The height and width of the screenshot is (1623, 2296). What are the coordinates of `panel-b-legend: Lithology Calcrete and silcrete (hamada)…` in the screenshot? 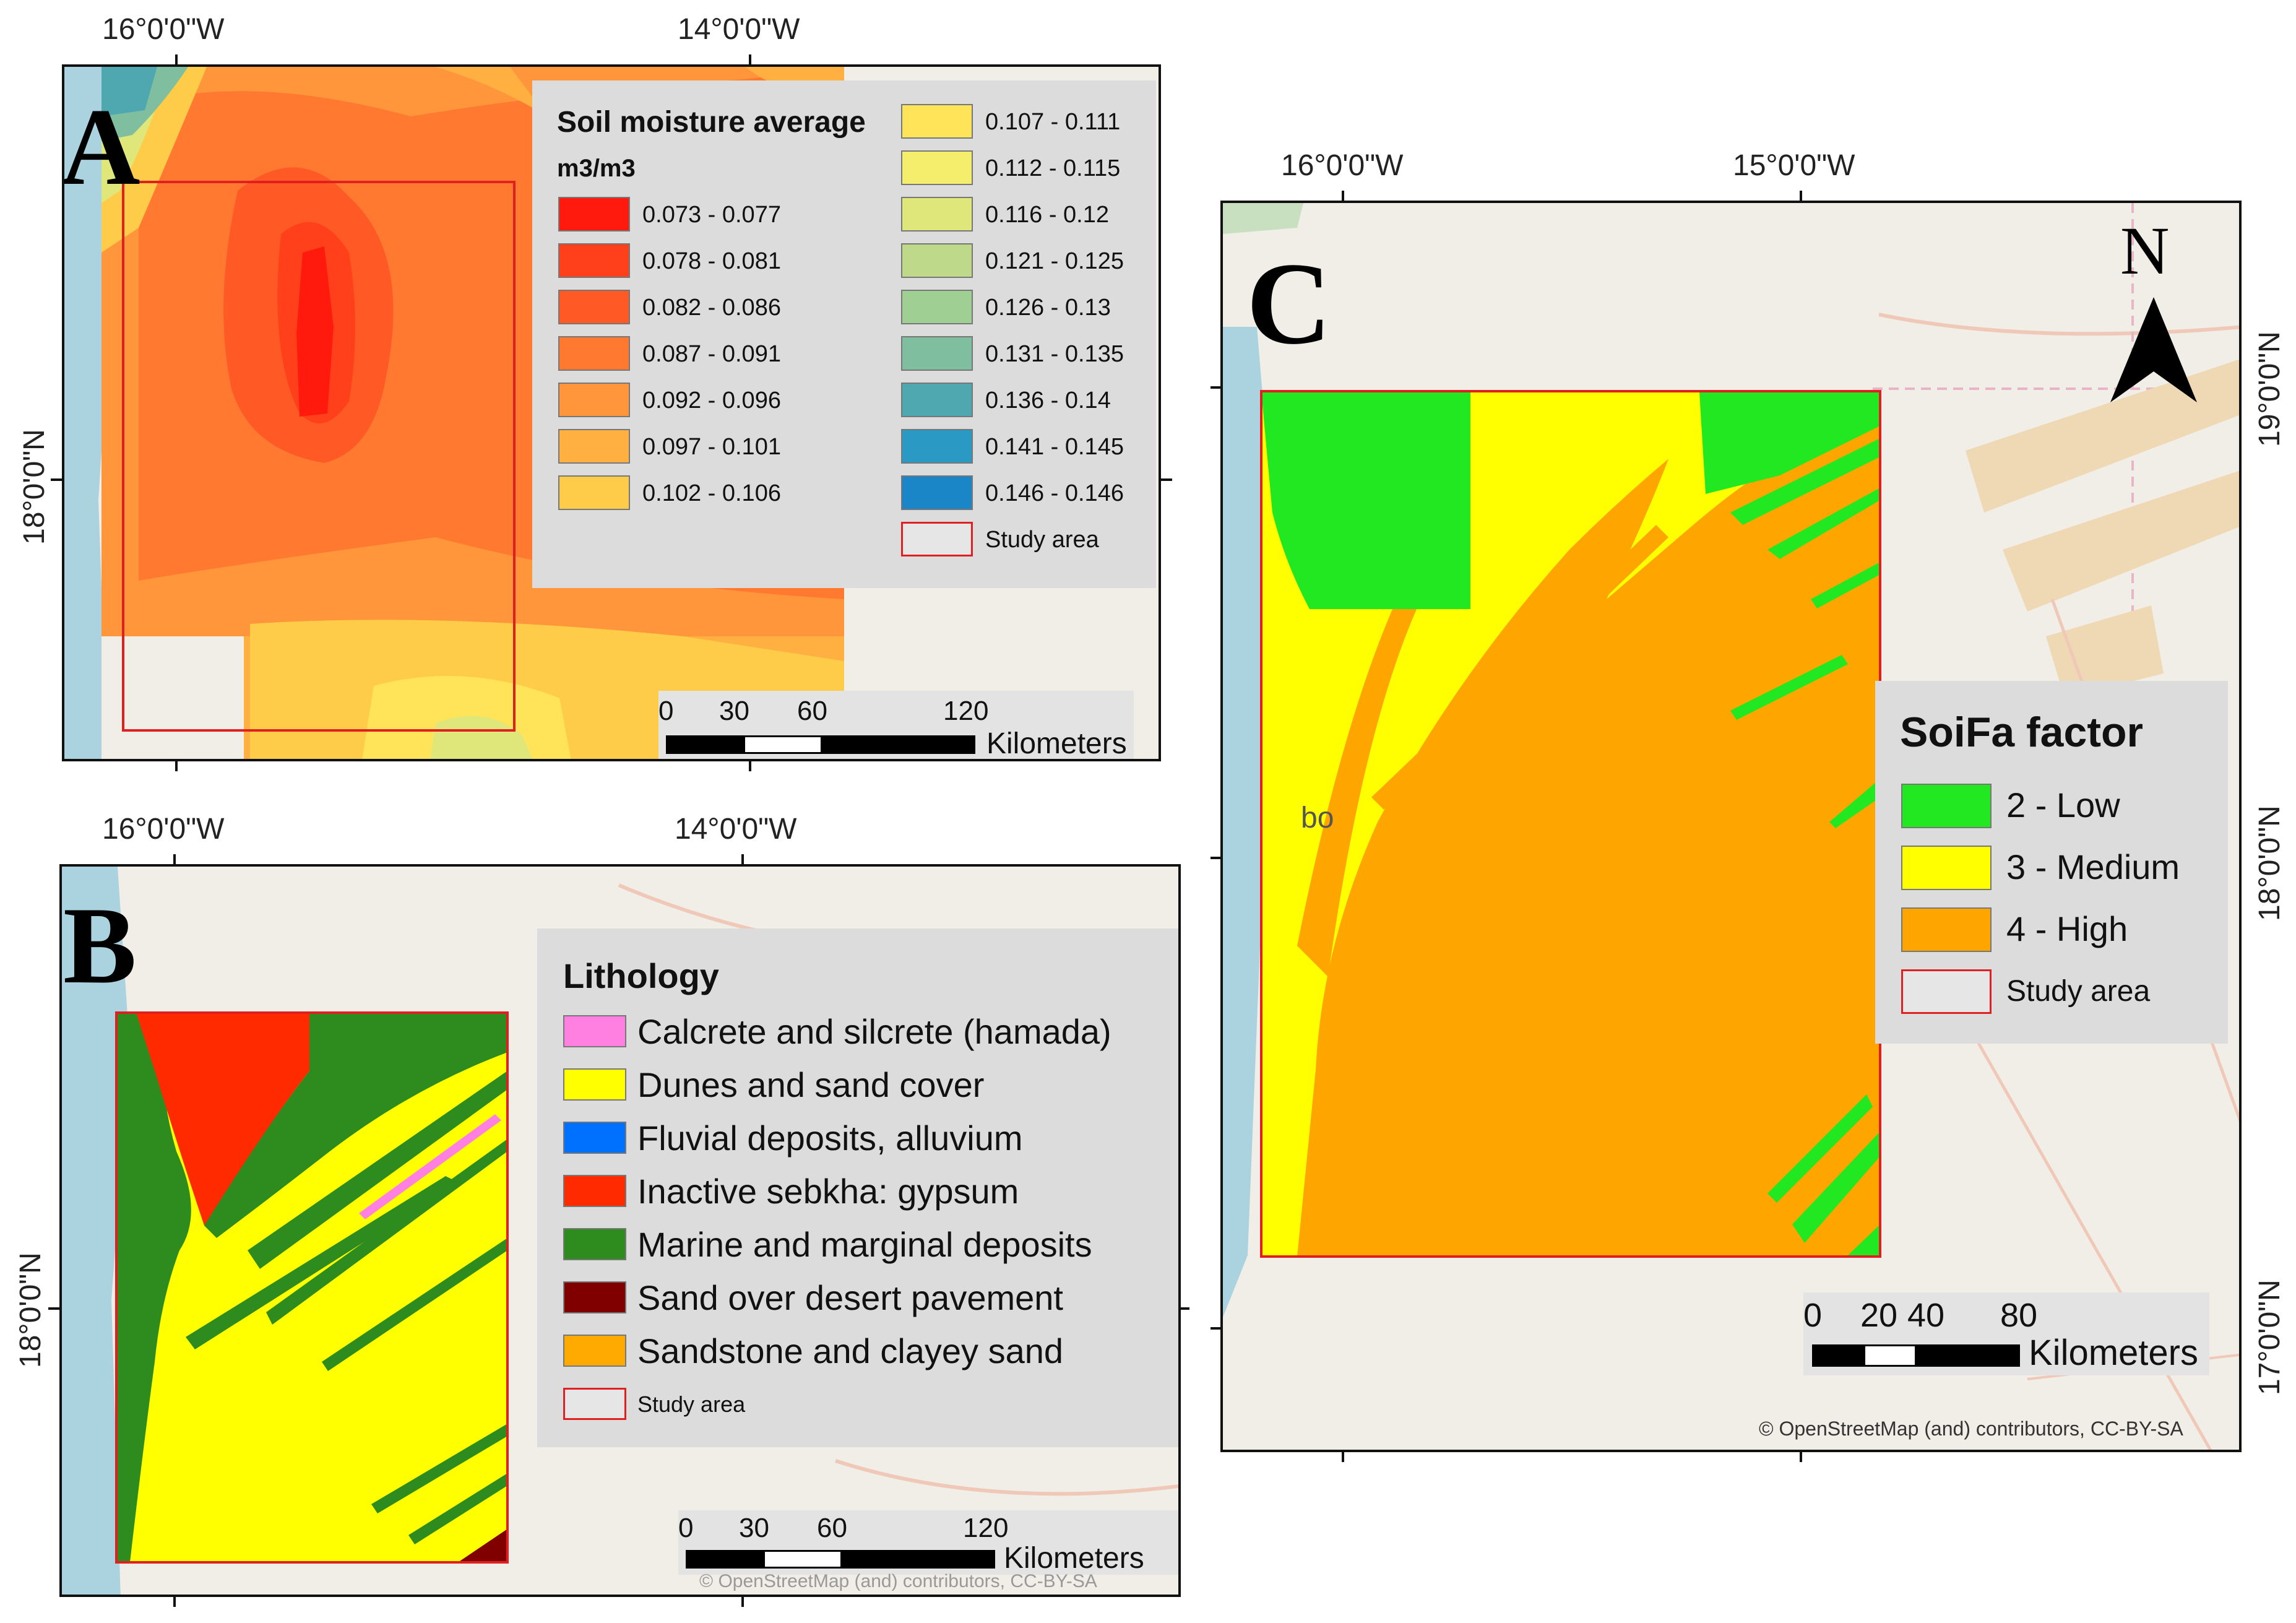 It's located at (857, 1187).